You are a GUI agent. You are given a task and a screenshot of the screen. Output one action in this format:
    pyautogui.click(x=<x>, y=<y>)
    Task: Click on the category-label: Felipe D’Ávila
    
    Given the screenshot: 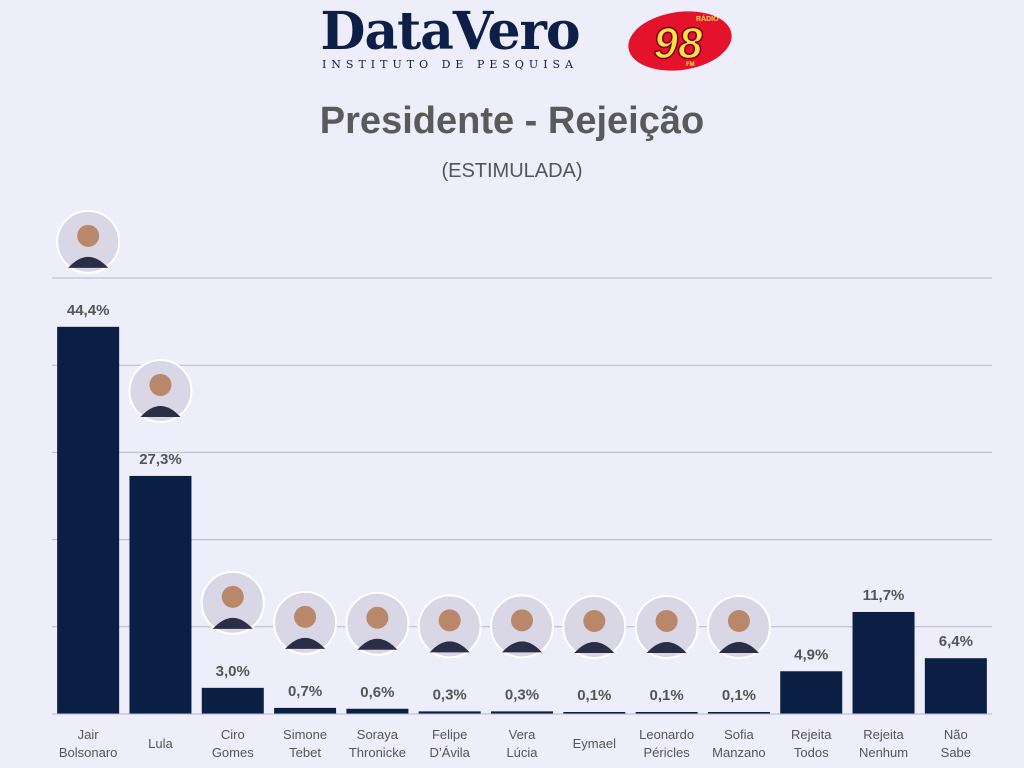 What is the action you would take?
    pyautogui.click(x=449, y=743)
    